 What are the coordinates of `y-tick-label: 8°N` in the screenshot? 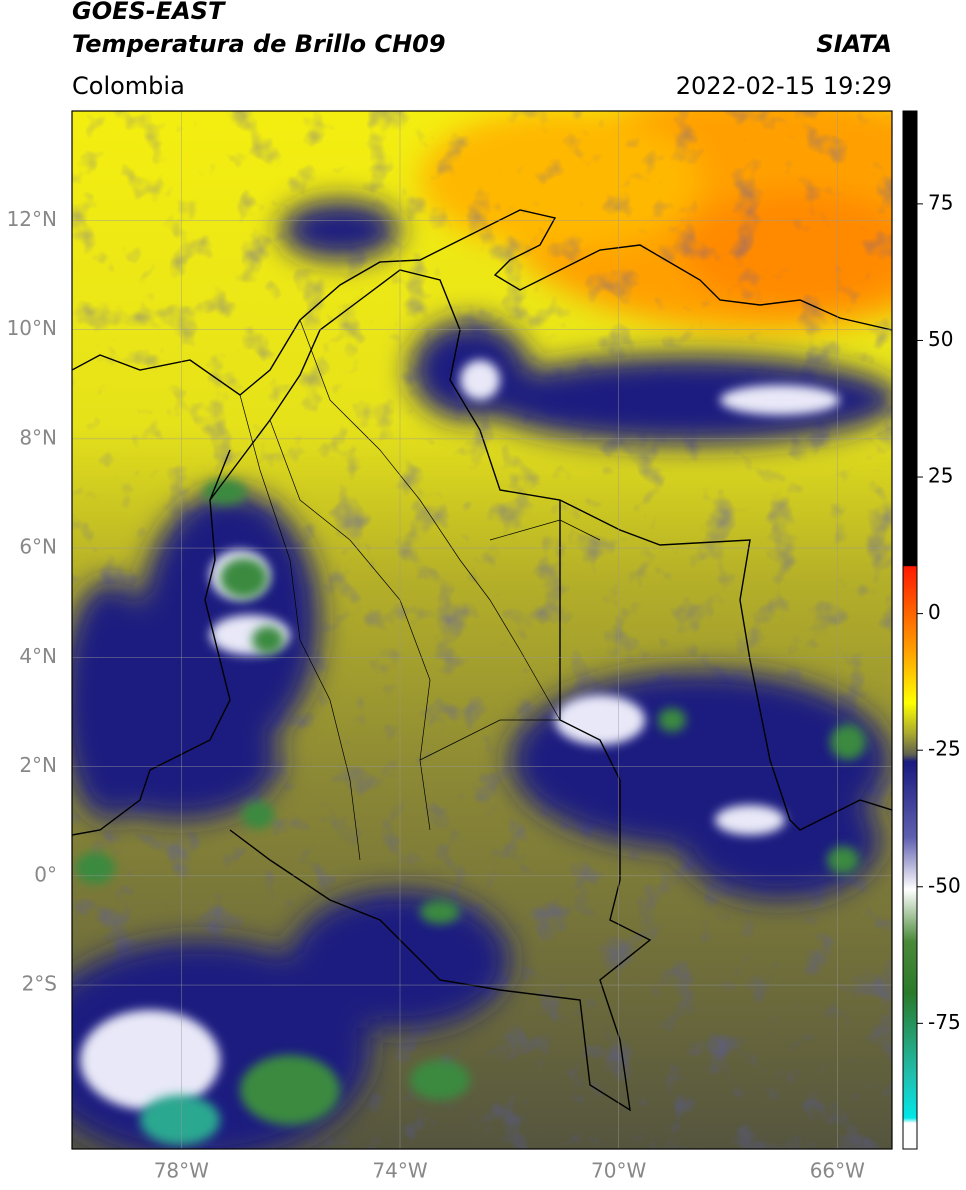 It's located at (38, 437).